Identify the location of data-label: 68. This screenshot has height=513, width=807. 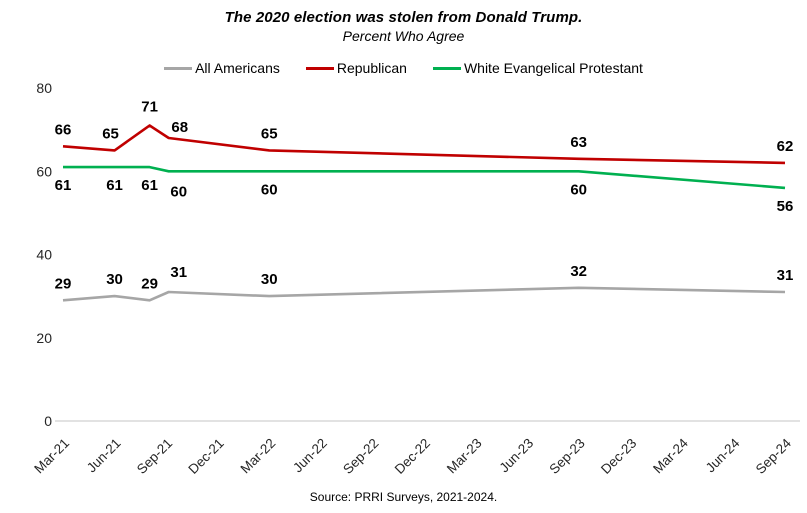
(179, 127).